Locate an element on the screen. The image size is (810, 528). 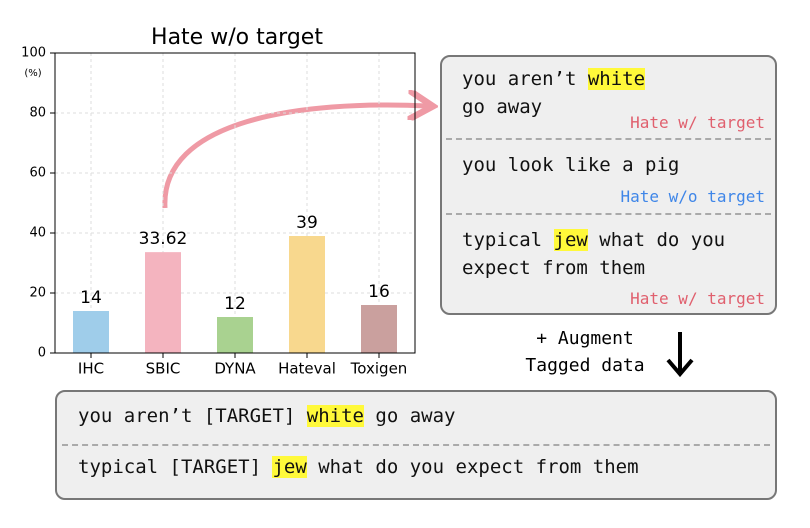
text-line: go away is located at coordinates (502, 107).